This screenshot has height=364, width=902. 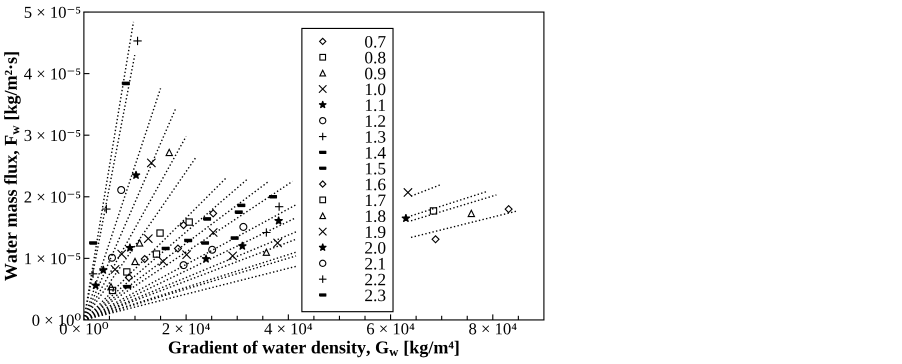 What do you see at coordinates (376, 89) in the screenshot?
I see `legend-label: 1.0` at bounding box center [376, 89].